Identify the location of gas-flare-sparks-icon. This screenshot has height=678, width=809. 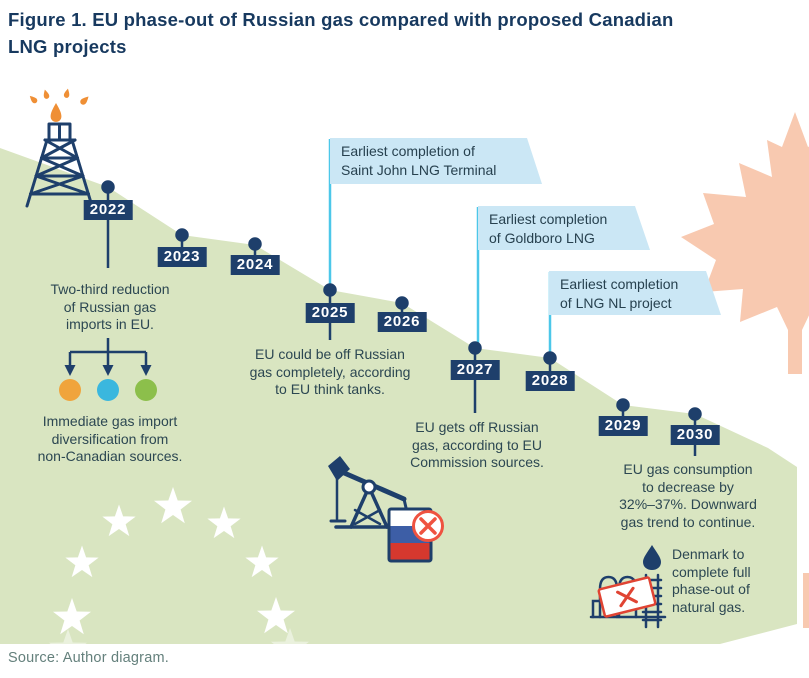
(59, 105).